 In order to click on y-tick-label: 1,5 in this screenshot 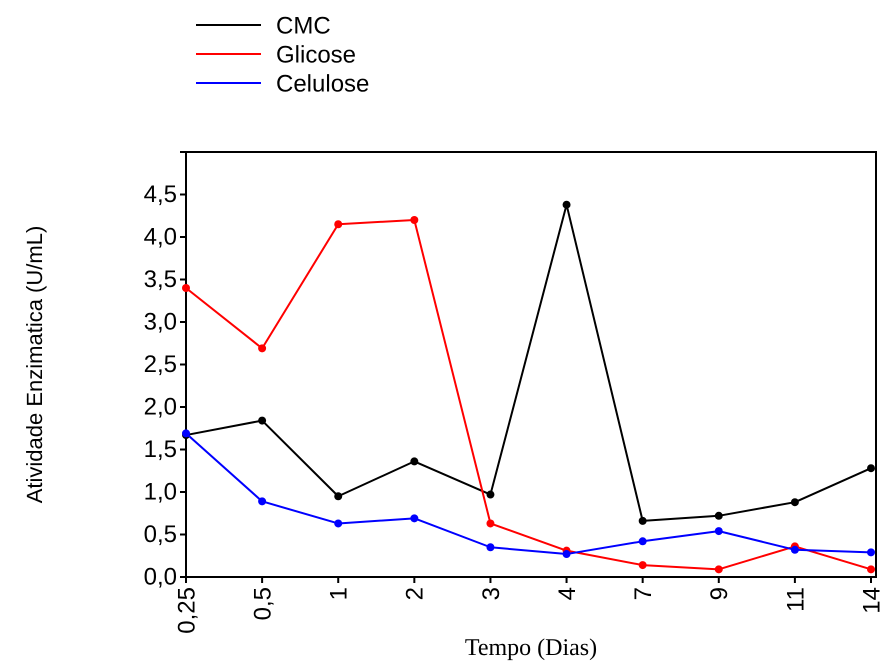, I will do `click(160, 450)`.